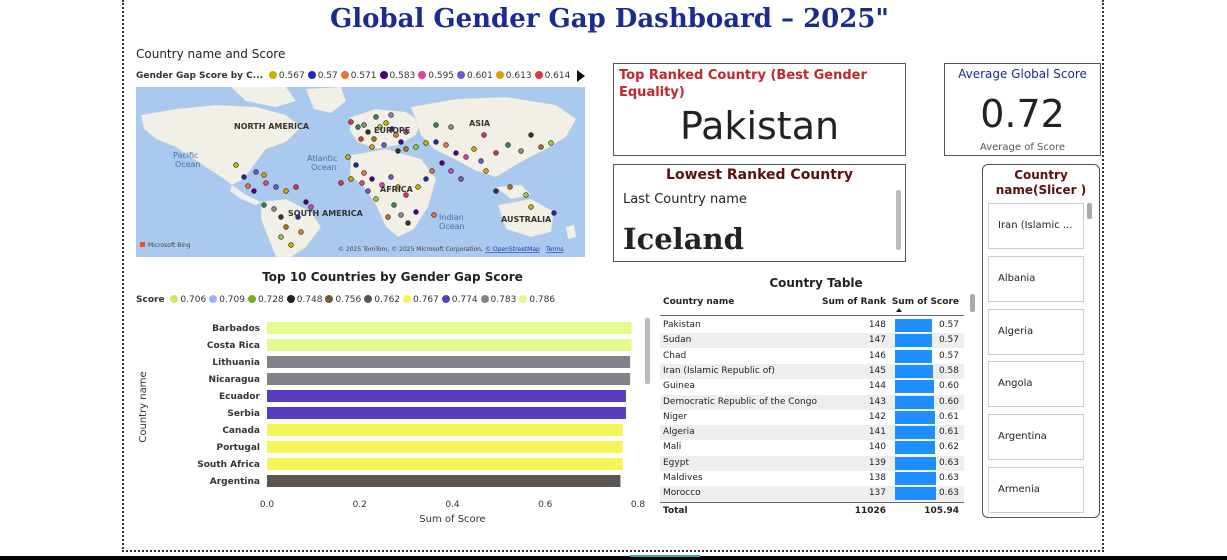  I want to click on map-legend-item: 0.613, so click(513, 76).